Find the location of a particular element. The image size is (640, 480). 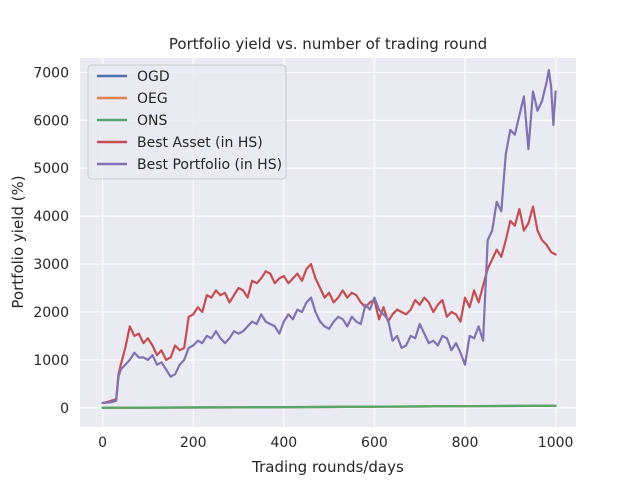

x-tick-label: 200 is located at coordinates (193, 443).